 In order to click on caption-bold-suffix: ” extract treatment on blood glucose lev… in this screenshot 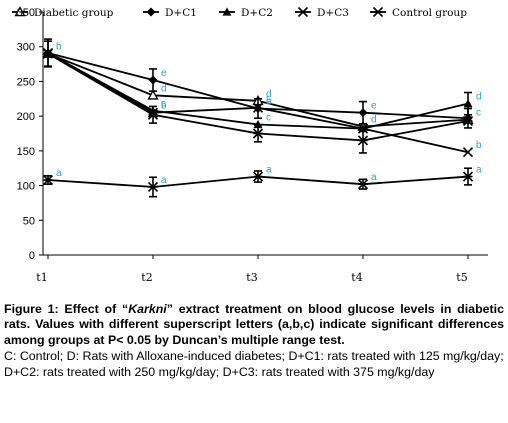, I will do `click(254, 324)`.